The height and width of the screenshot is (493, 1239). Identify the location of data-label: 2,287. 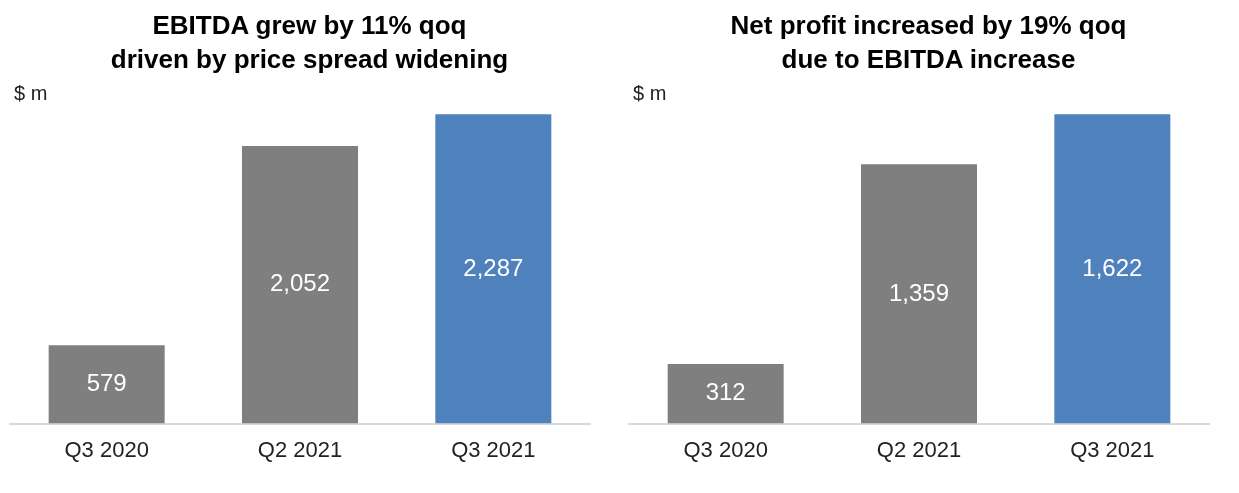
(493, 267).